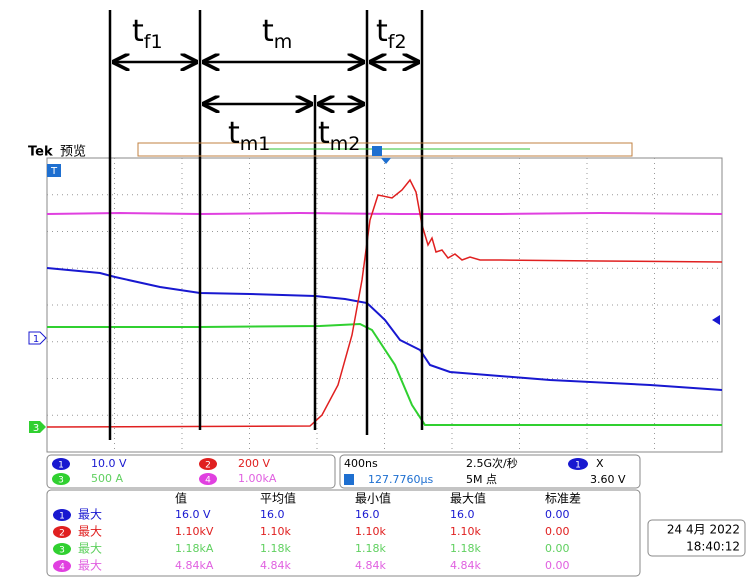 The image size is (755, 584). I want to click on measure-cell: 4.84kA, so click(194, 565).